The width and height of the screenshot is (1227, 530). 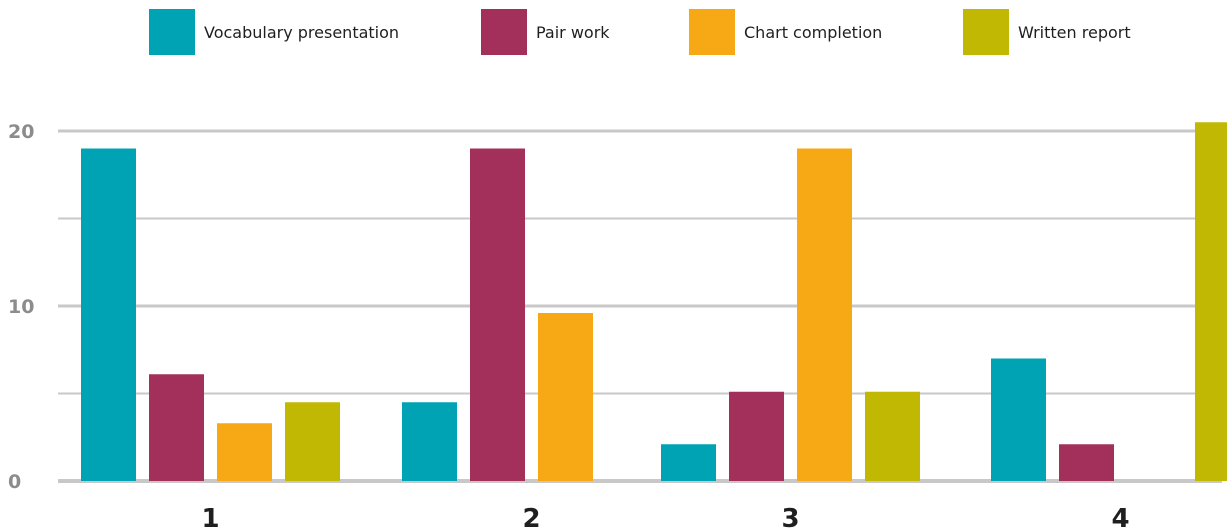 I want to click on x-tick-label: 4, so click(x=1120, y=517).